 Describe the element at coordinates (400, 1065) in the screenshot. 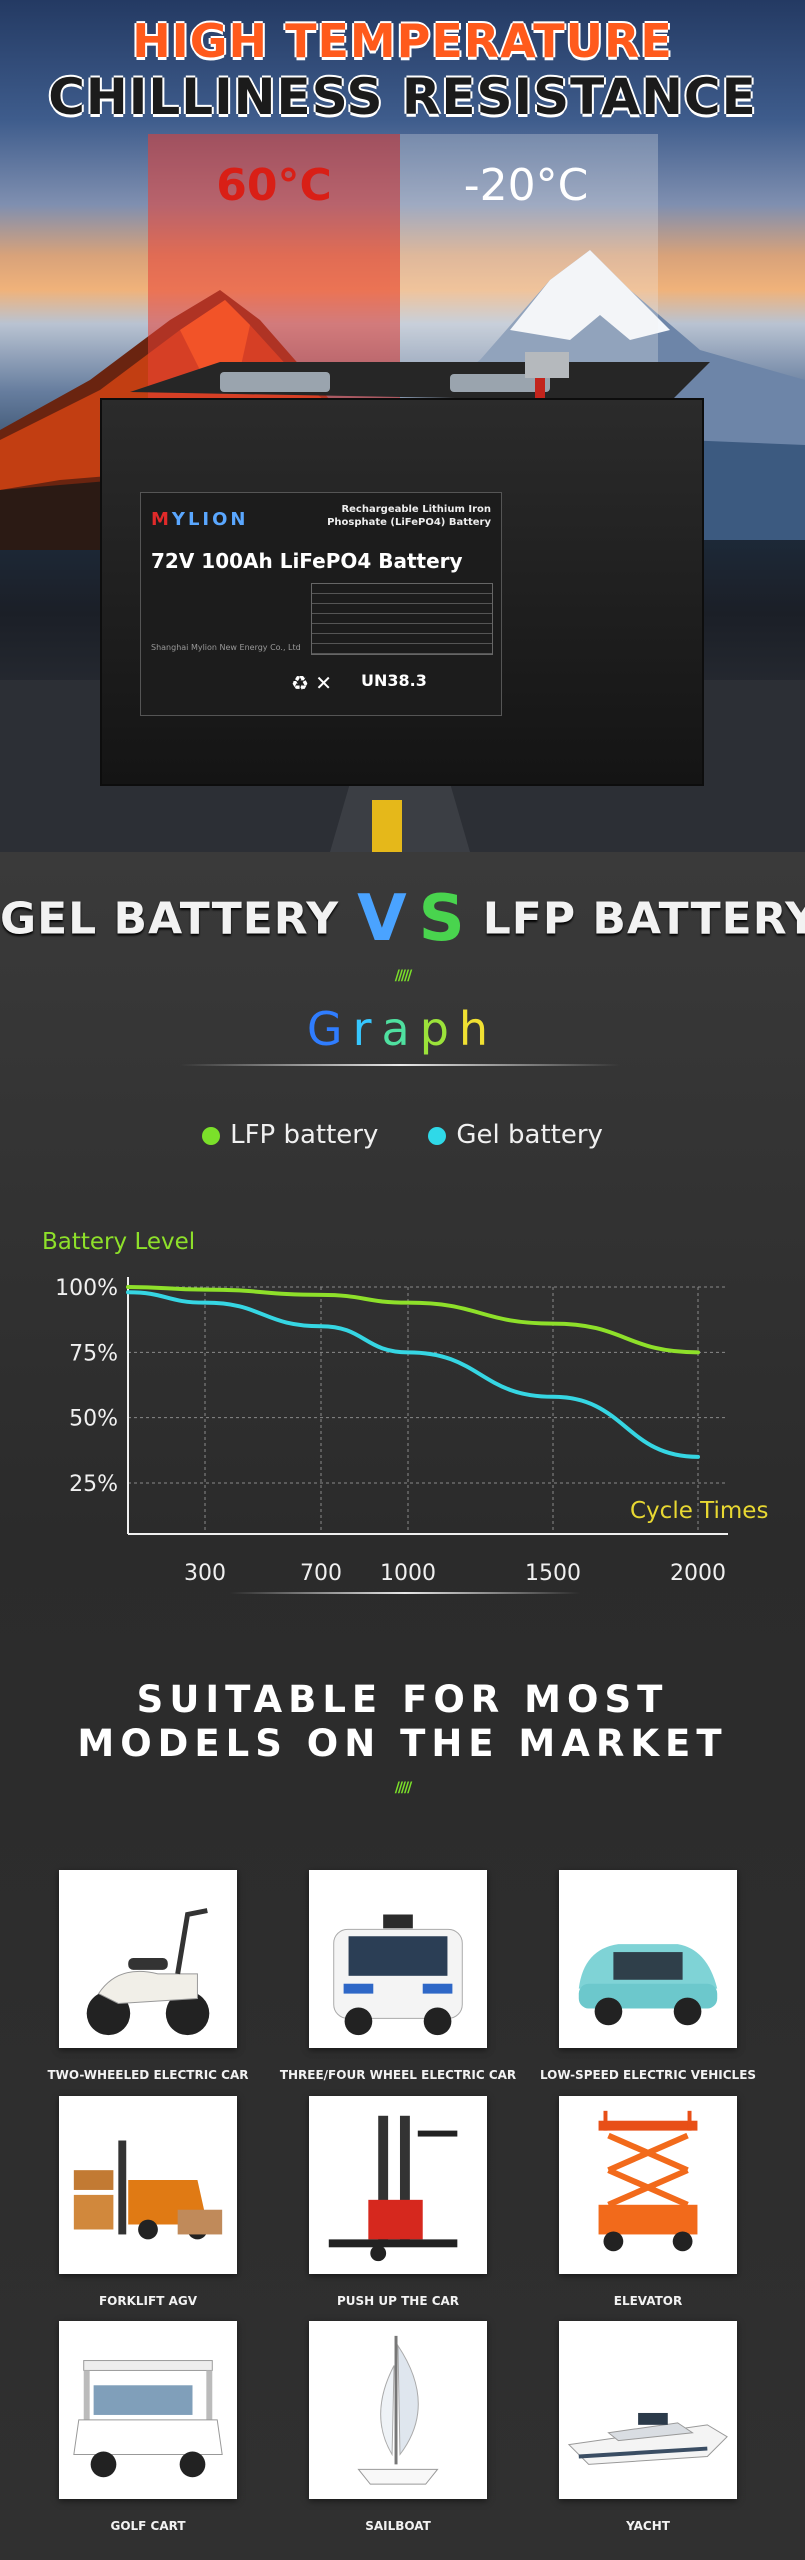

I see `graph-title-divider` at that location.